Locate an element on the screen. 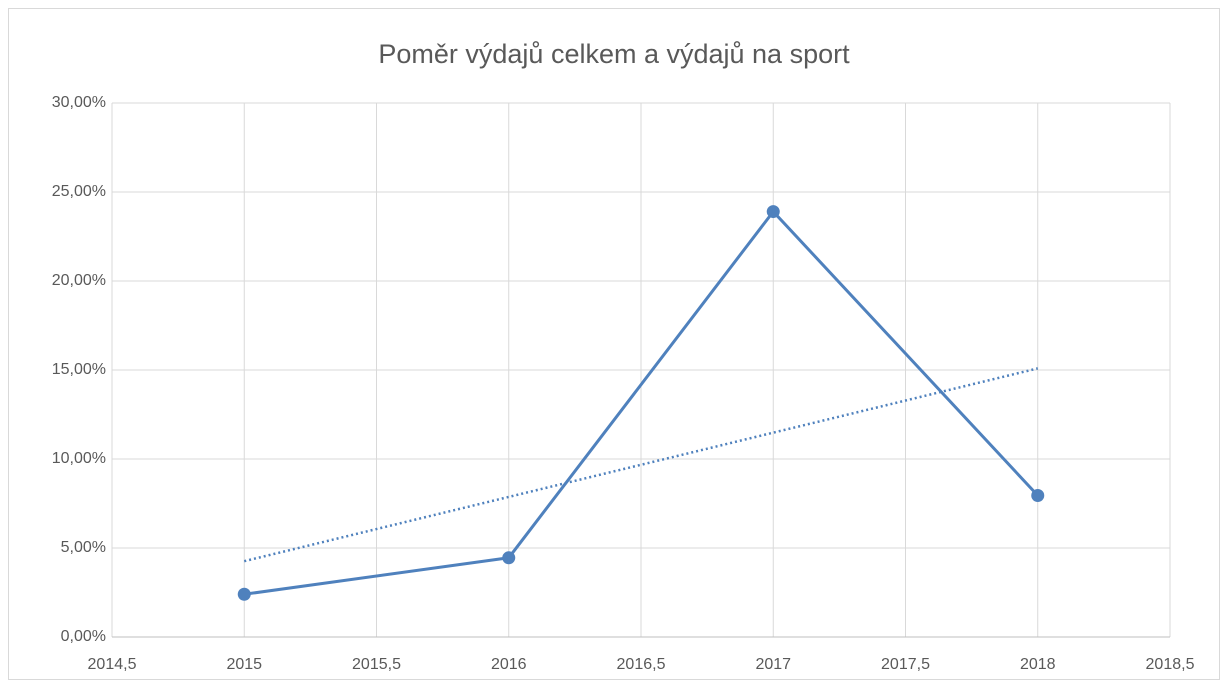 This screenshot has height=693, width=1228. x-tick-label: 2015,5 is located at coordinates (376, 664).